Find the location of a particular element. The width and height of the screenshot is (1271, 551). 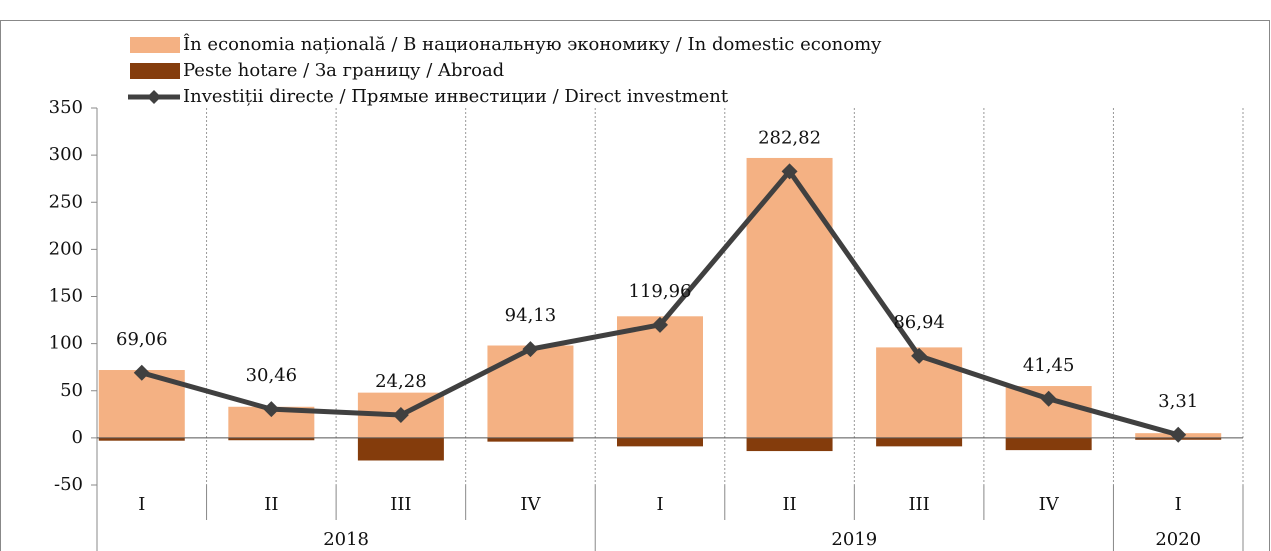

data-label: 3,31 is located at coordinates (1178, 401).